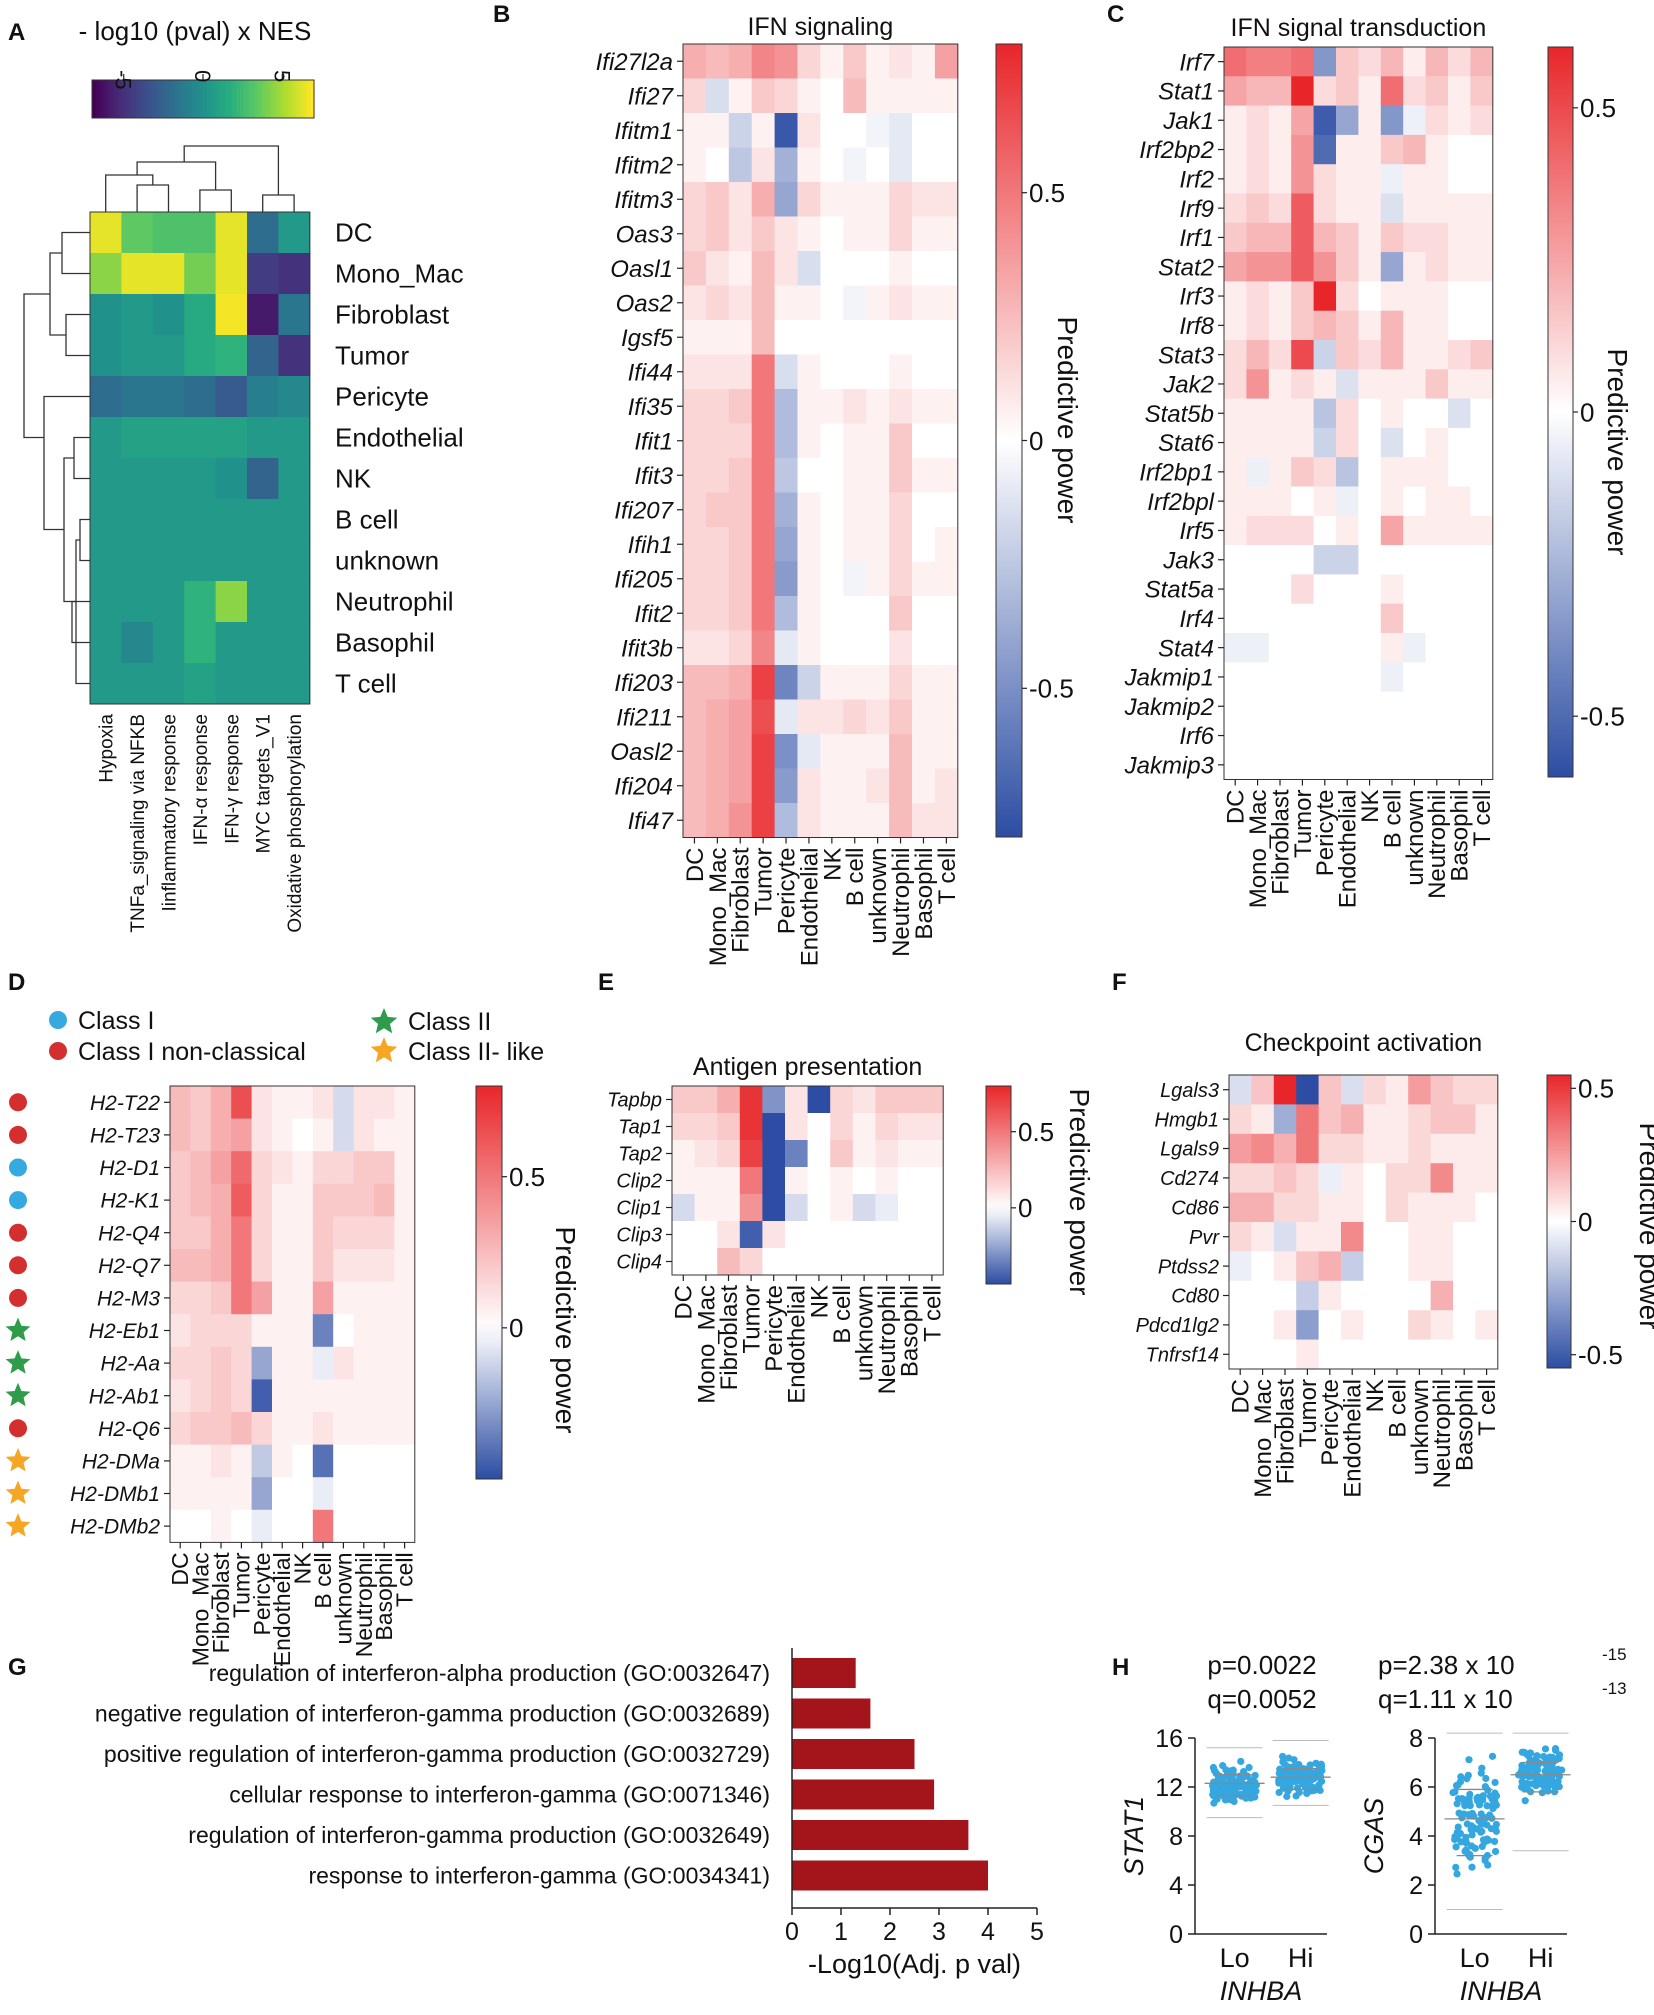  Describe the element at coordinates (1258, 849) in the screenshot. I see `col-label: Mono_Mac` at that location.